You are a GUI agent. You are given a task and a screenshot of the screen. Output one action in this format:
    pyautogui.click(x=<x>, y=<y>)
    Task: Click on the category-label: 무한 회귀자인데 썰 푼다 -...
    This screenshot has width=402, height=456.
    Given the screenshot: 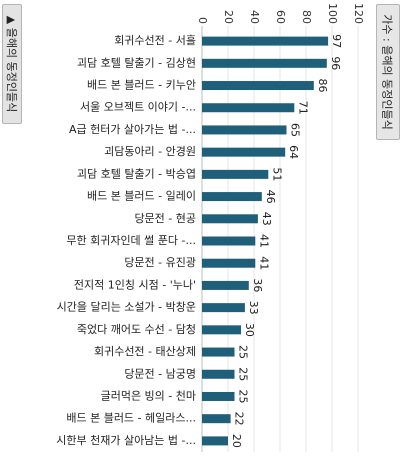 What is the action you would take?
    pyautogui.click(x=131, y=240)
    